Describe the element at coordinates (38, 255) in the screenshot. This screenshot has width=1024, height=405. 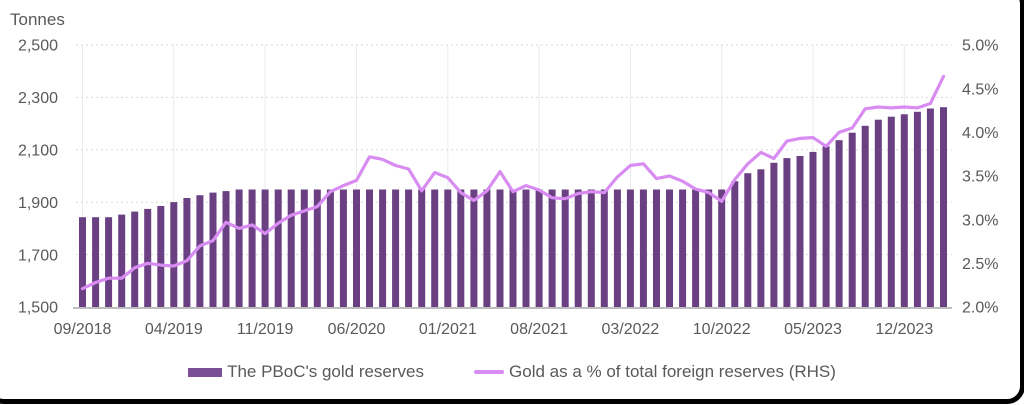
I see `left-axis-tick: 1,700` at that location.